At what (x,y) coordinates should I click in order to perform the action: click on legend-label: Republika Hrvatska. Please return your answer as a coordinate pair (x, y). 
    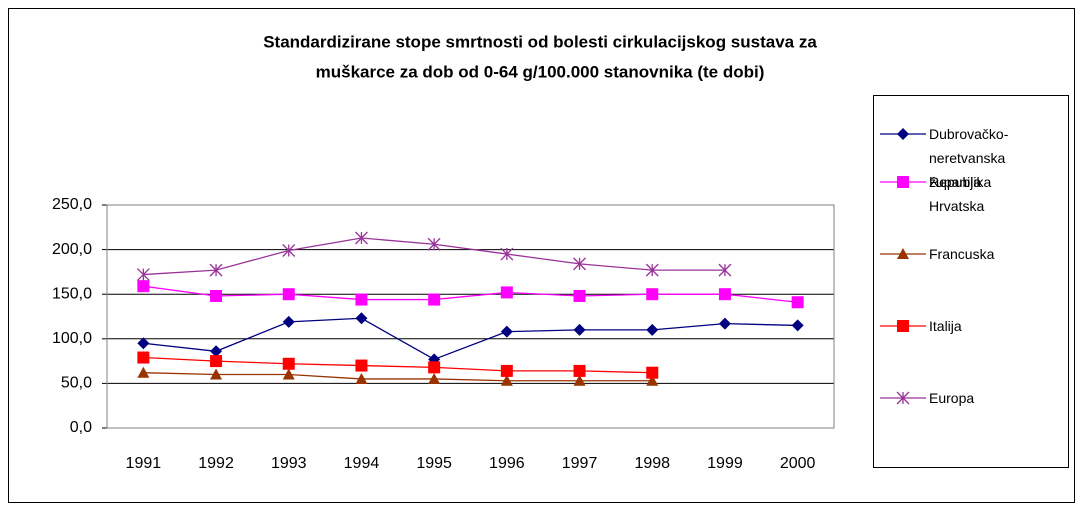
    Looking at the image, I should click on (960, 194).